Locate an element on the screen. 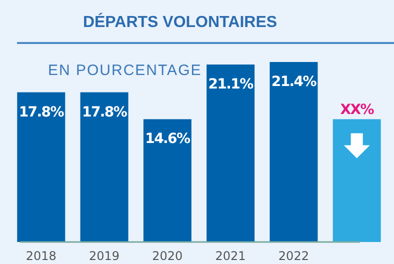 This screenshot has height=264, width=394. data-label: 21.4% is located at coordinates (294, 82).